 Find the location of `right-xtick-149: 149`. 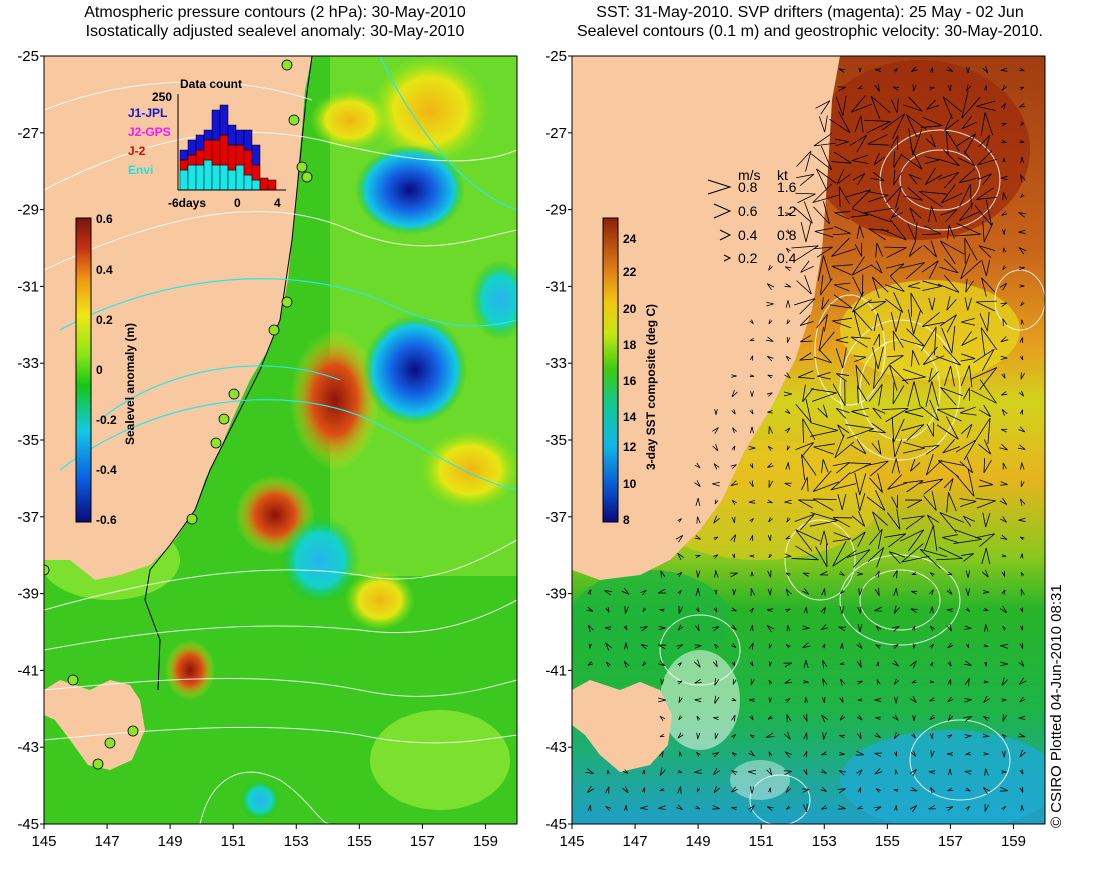

right-xtick-149: 149 is located at coordinates (698, 841).